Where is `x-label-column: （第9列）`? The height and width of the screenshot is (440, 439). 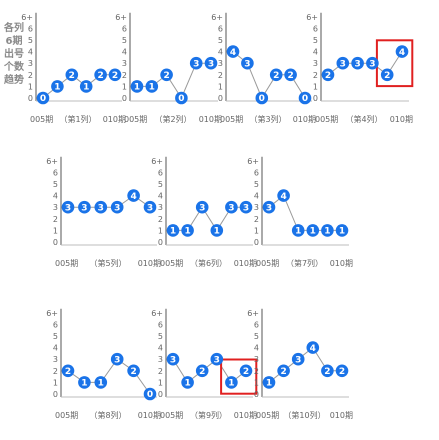 x-label-column: （第9列） is located at coordinates (208, 415).